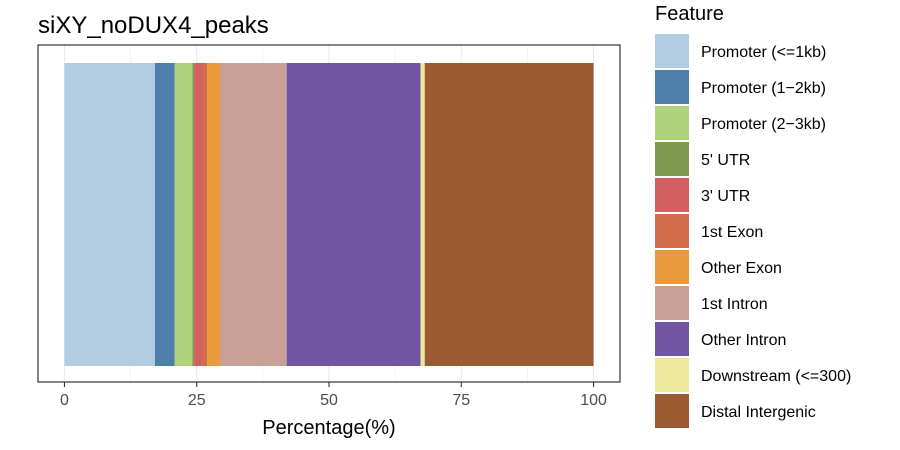  Describe the element at coordinates (329, 400) in the screenshot. I see `x-tick-label: 50` at that location.